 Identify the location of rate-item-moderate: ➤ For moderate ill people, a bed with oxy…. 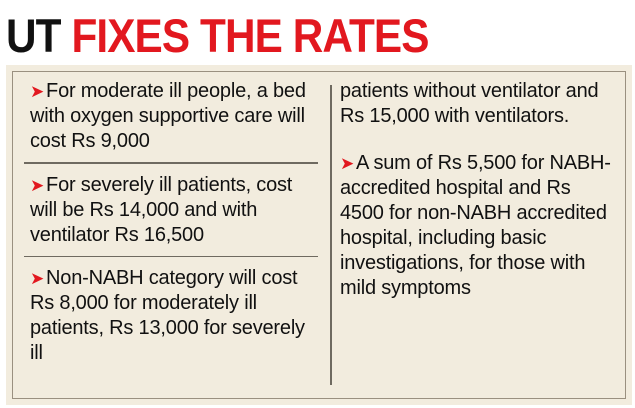
(171, 116).